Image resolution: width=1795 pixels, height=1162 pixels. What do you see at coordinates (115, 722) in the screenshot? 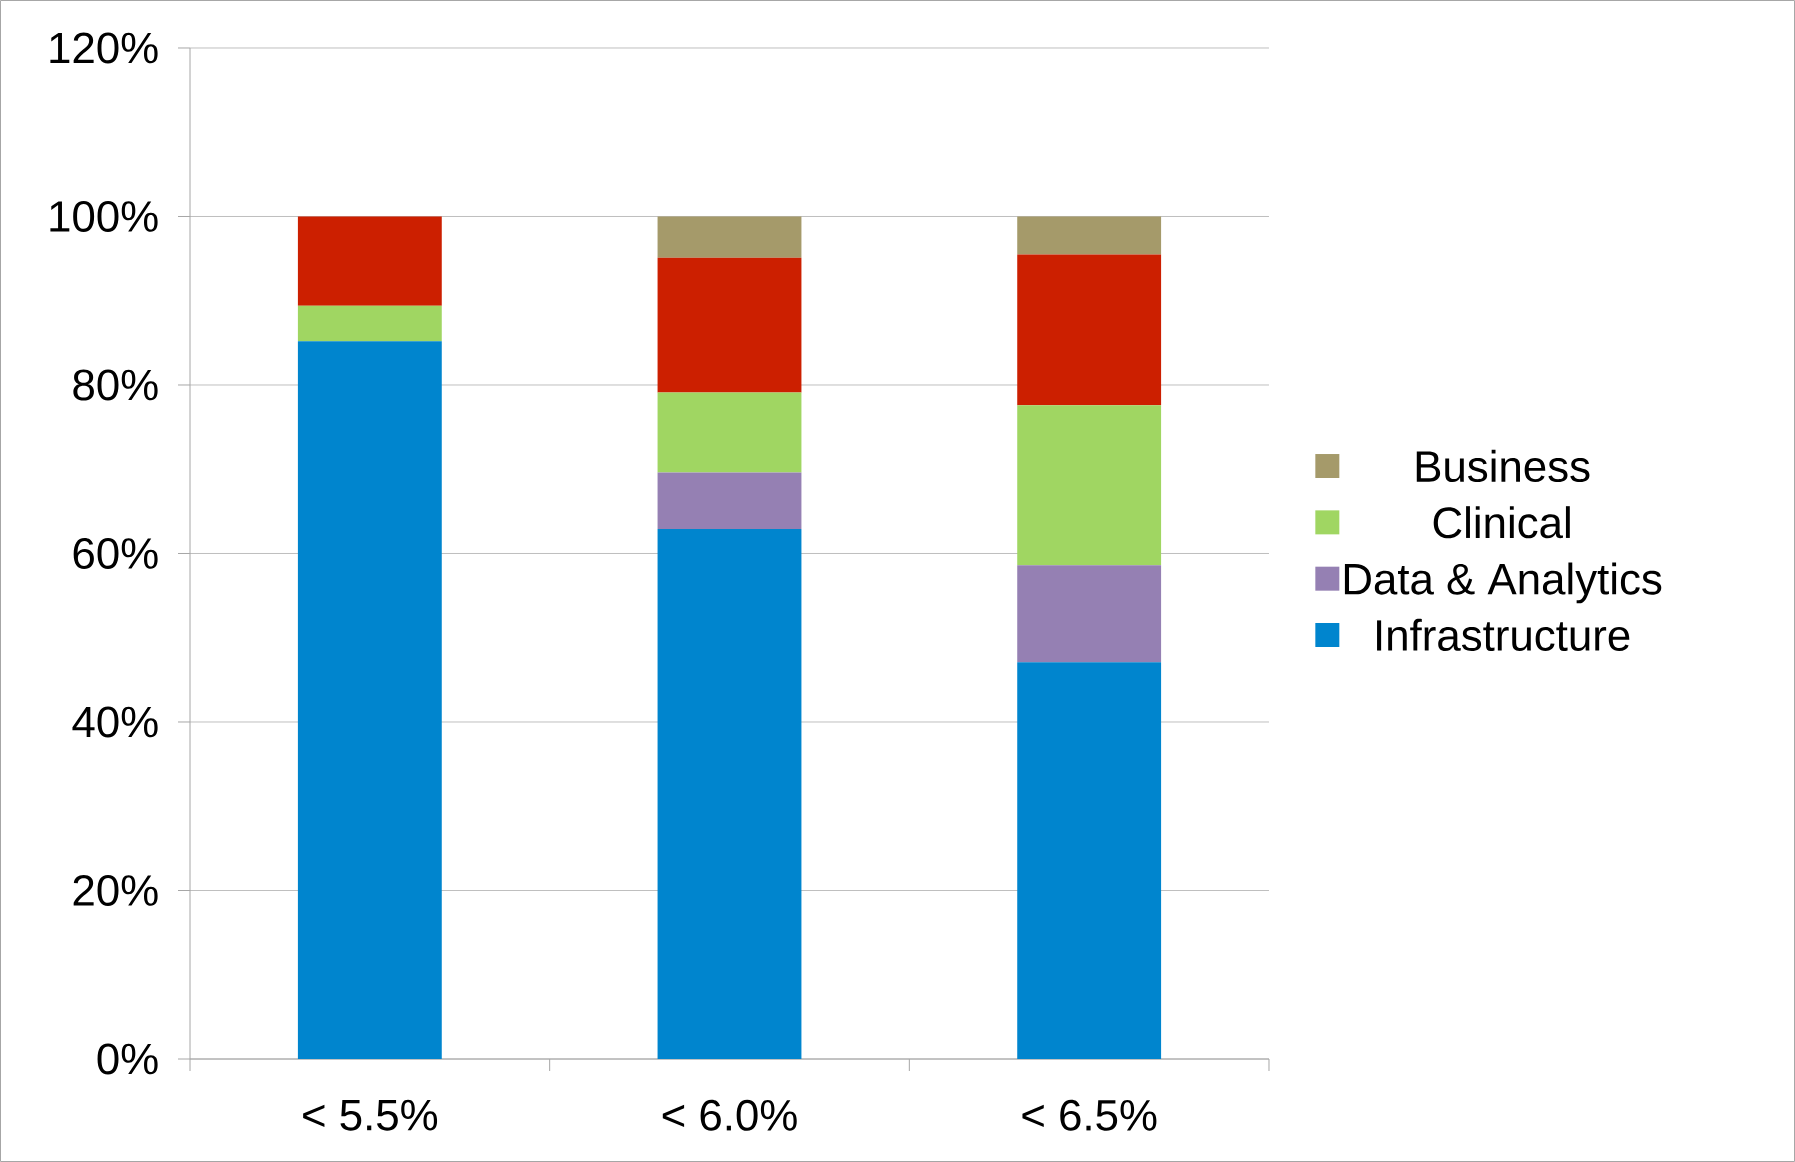
I see `y-tick-label: 40%` at bounding box center [115, 722].